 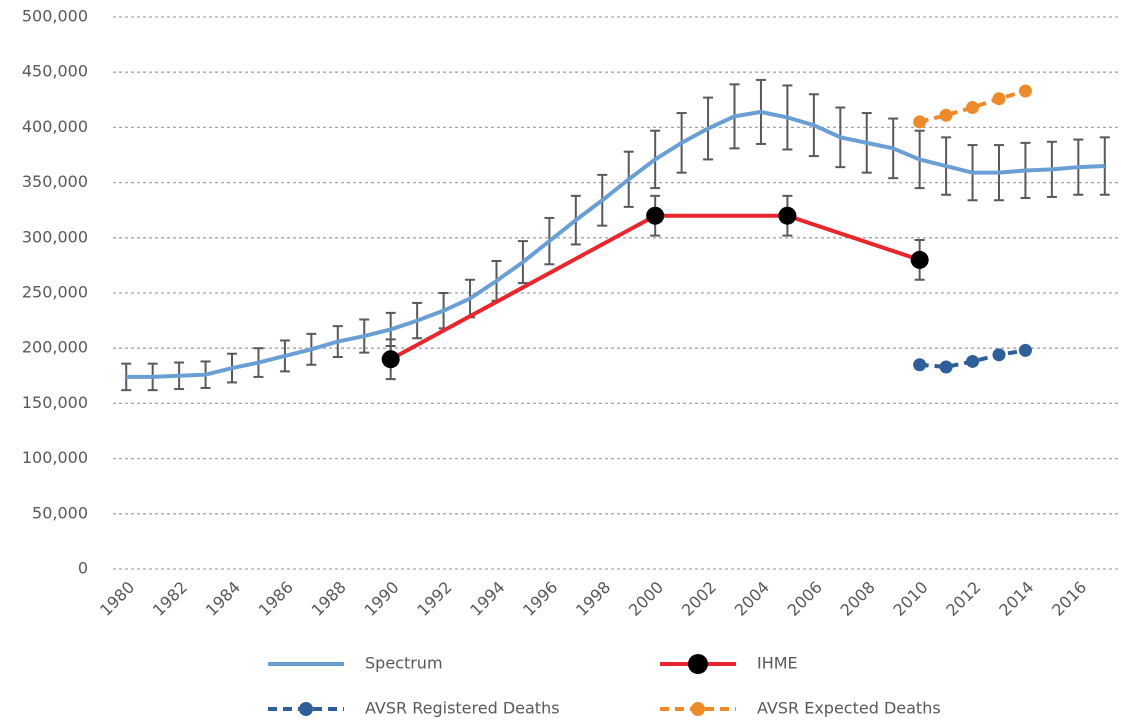 I want to click on y-tick-label: 350,000, so click(x=55, y=181).